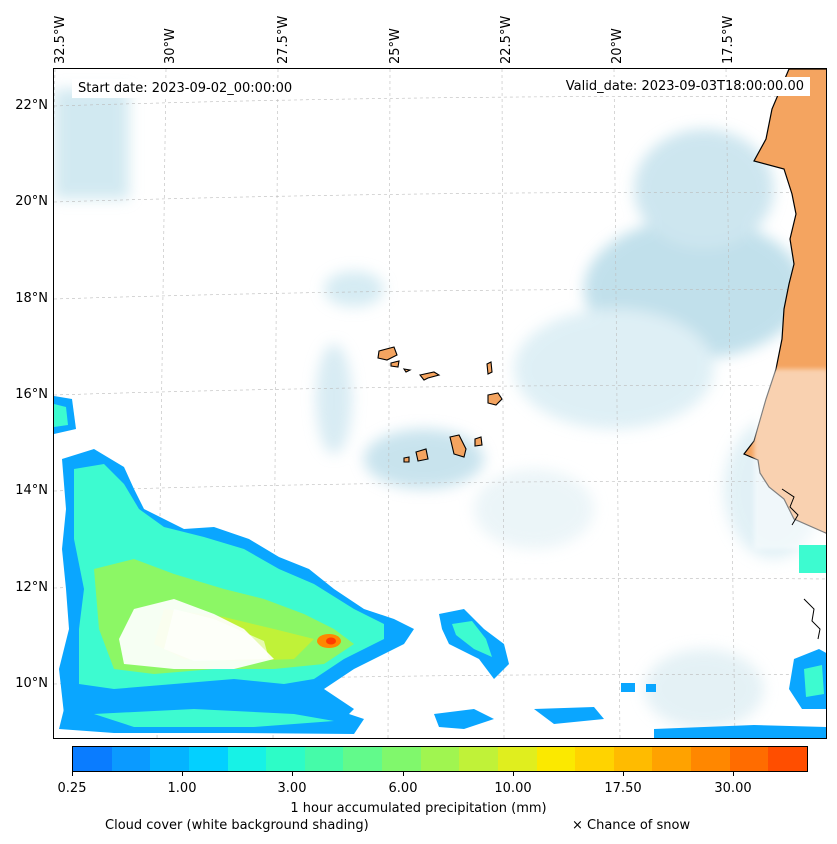 The image size is (837, 844). Describe the element at coordinates (403, 788) in the screenshot. I see `colorbar-tick-3: 6.00` at that location.